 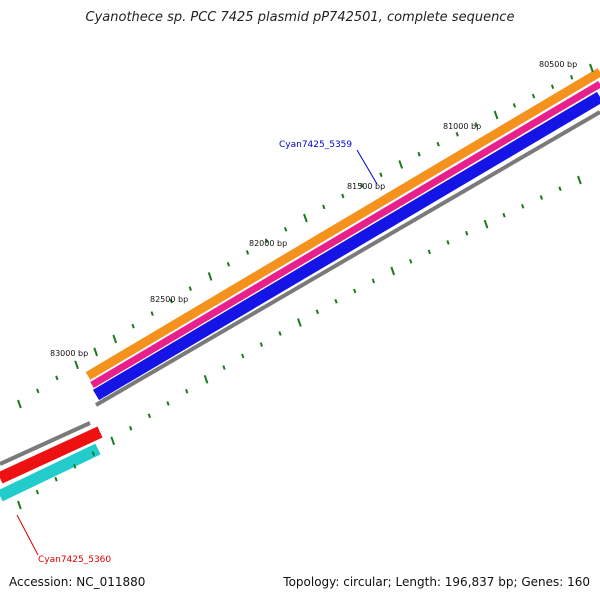 I want to click on red-gene-band, so click(x=51, y=455).